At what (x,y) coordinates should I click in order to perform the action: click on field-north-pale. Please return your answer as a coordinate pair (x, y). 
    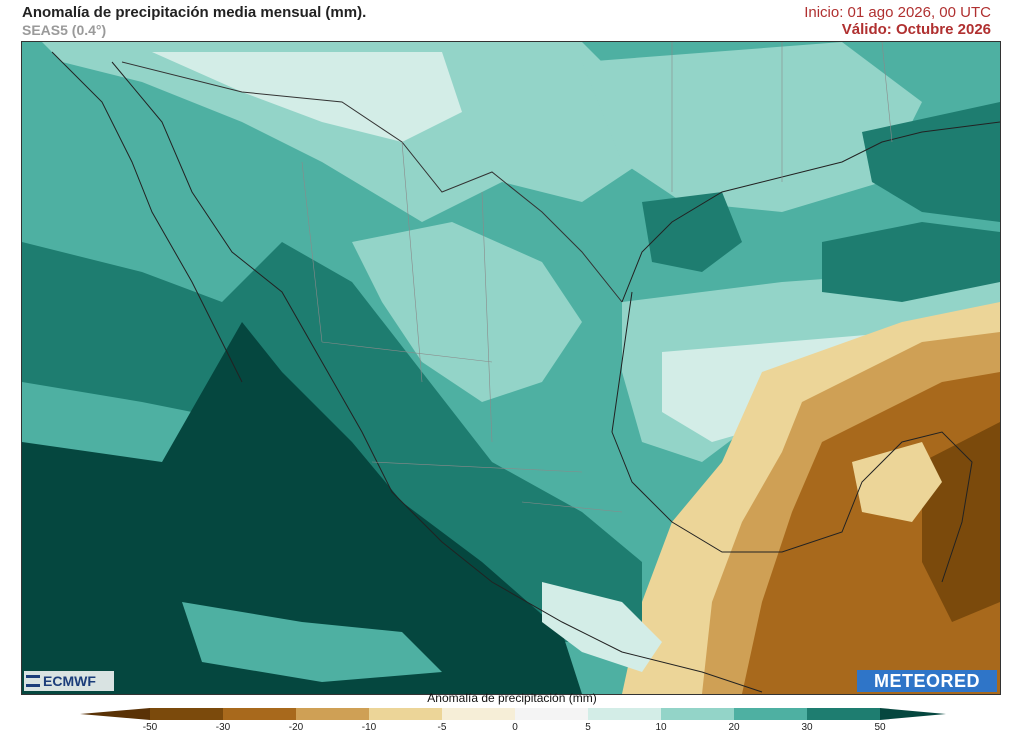
    Looking at the image, I should click on (307, 97).